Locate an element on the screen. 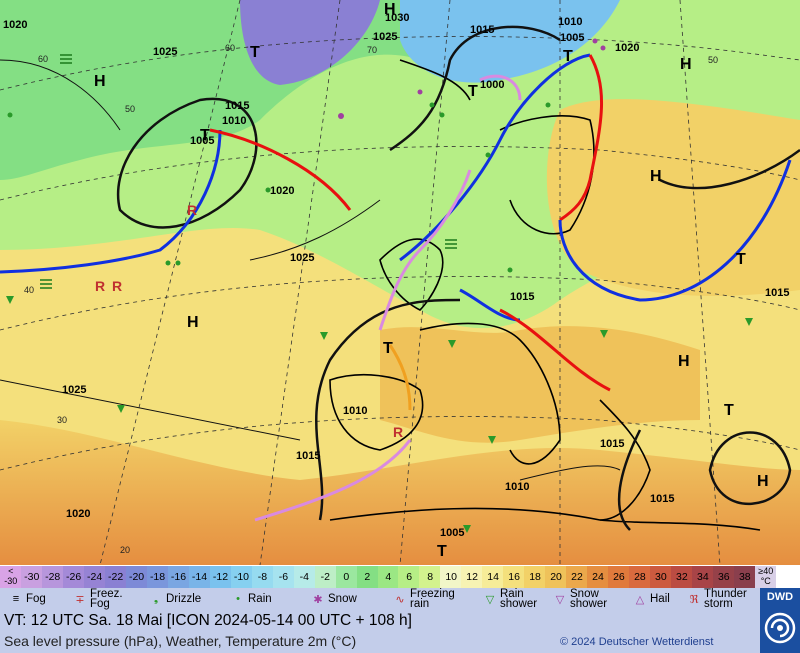 This screenshot has width=800, height=653. scale-cell: 6 is located at coordinates (409, 577).